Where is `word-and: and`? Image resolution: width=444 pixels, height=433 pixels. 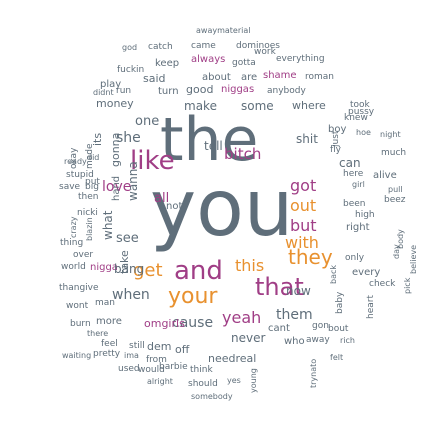
word-and: and is located at coordinates (198, 271).